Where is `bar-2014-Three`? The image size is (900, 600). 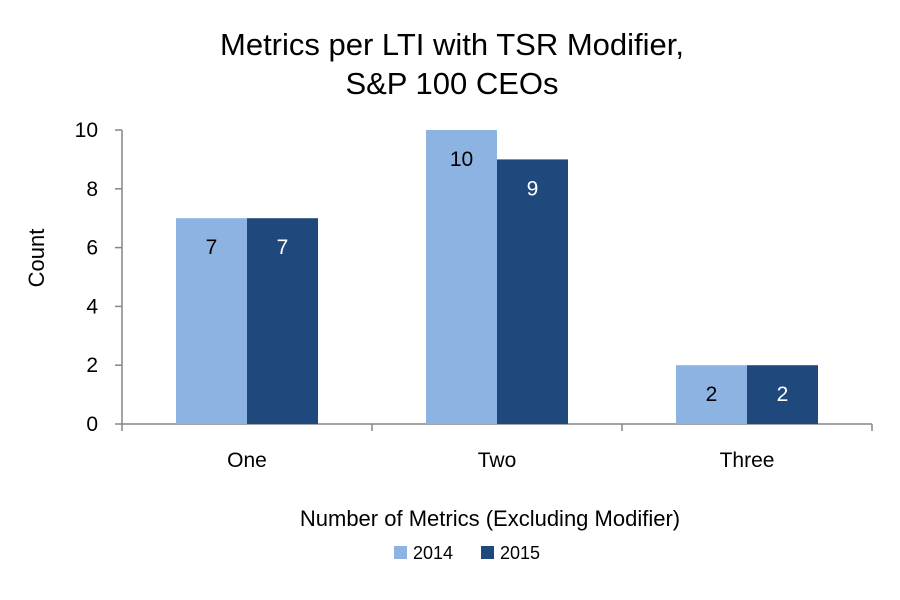
bar-2014-Three is located at coordinates (711, 394).